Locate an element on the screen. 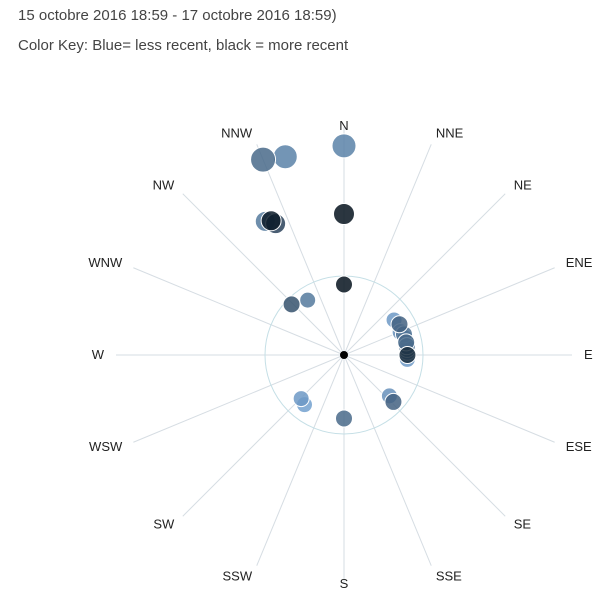 This screenshot has height=607, width=606. direction-label-s: S is located at coordinates (344, 583).